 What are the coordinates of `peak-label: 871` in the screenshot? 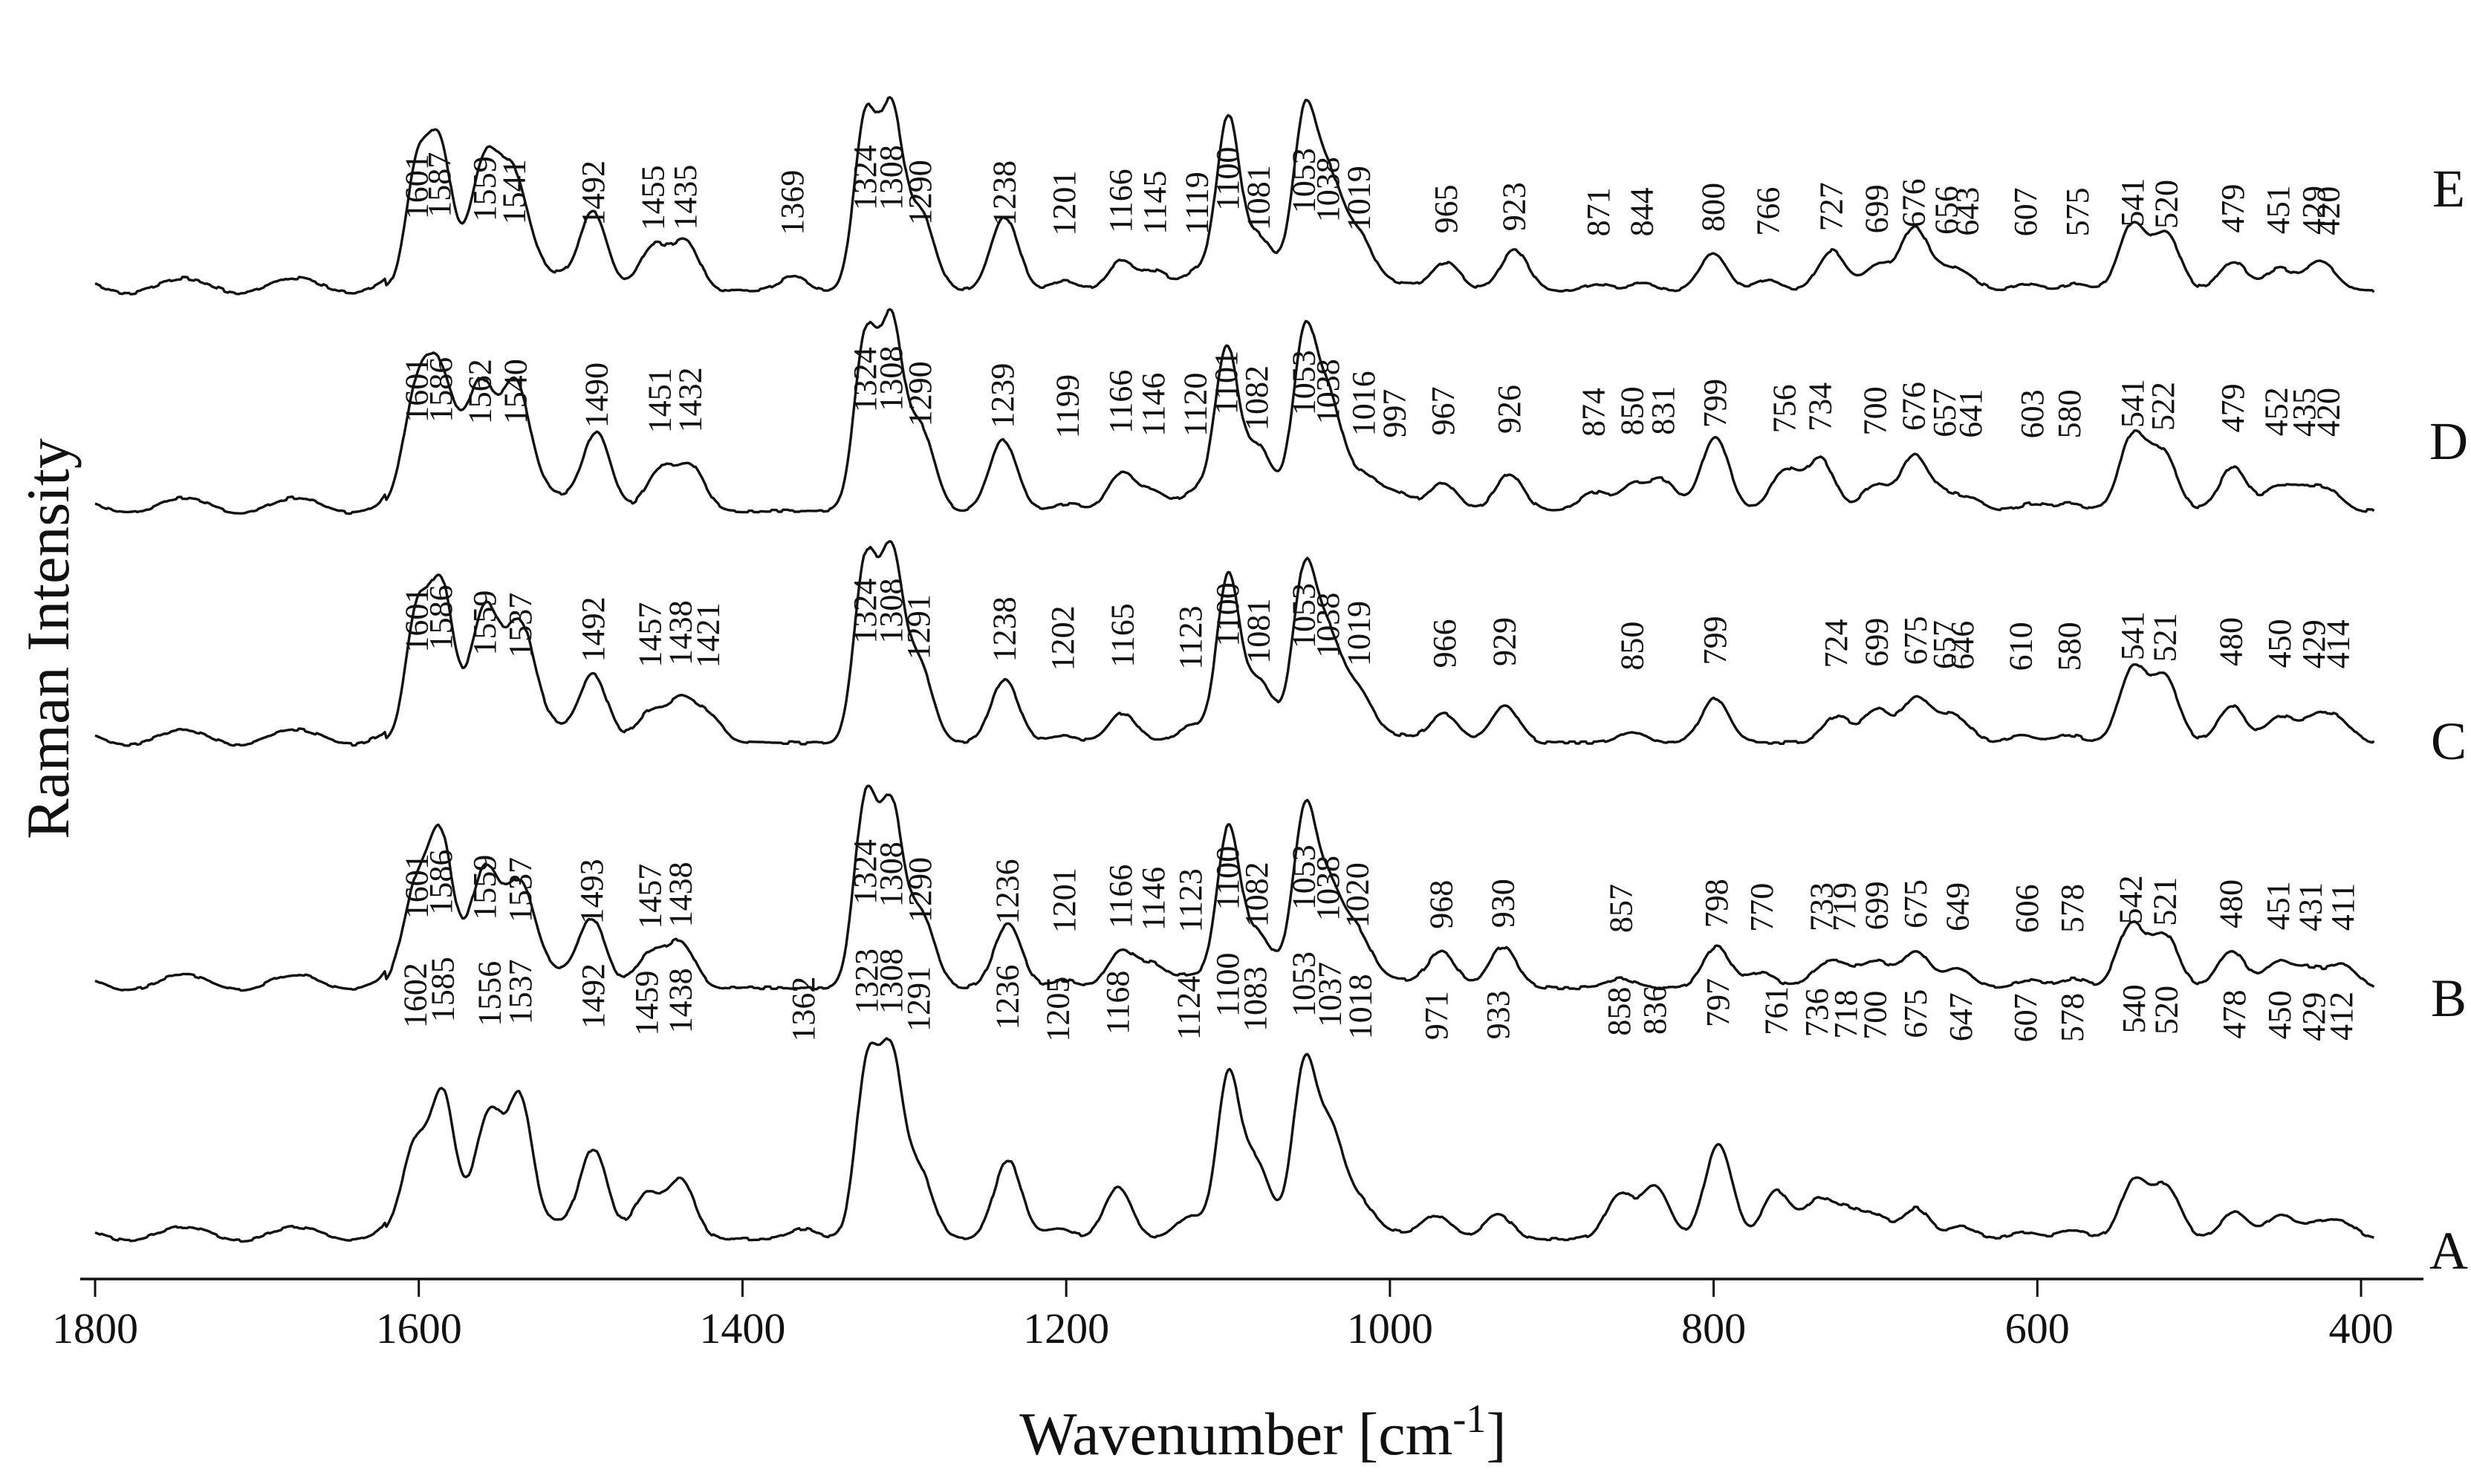 It's located at (1598, 212).